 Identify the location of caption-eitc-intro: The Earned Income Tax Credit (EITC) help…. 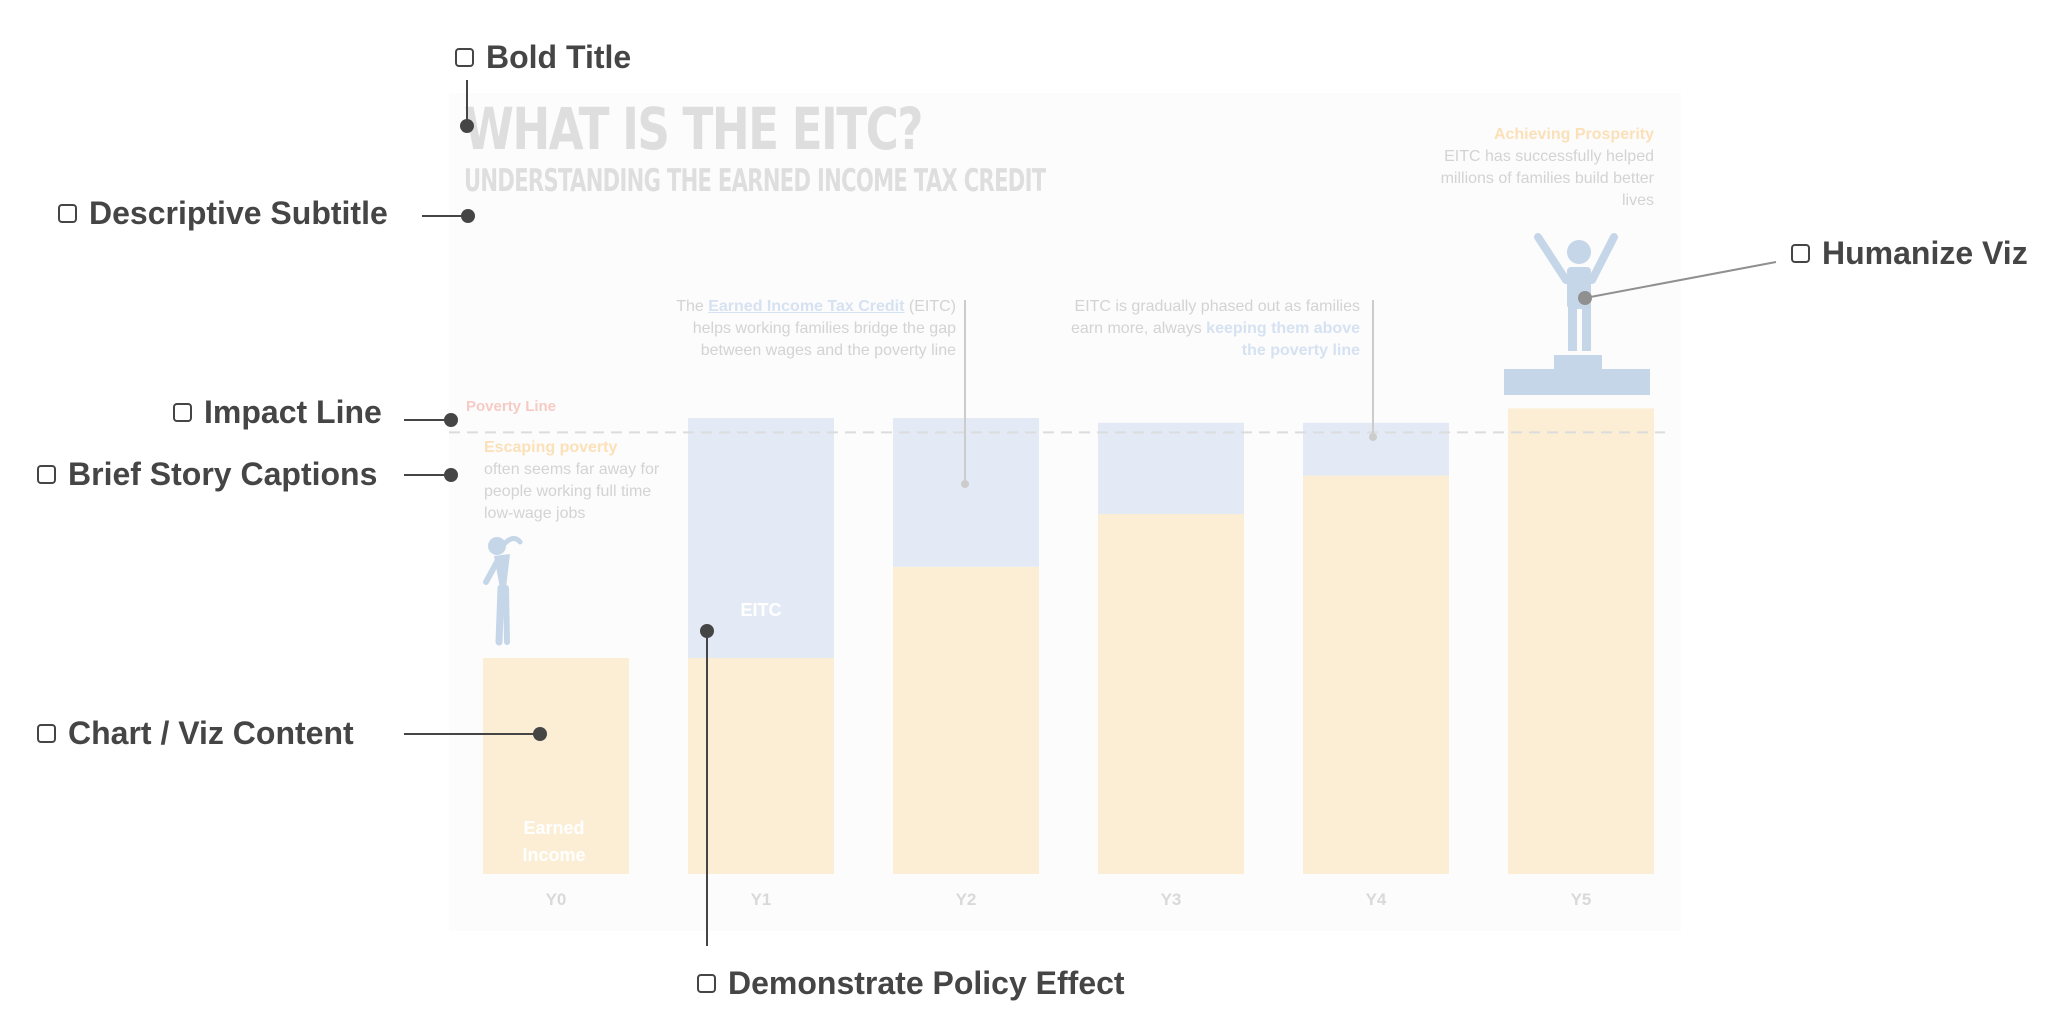
(812, 329).